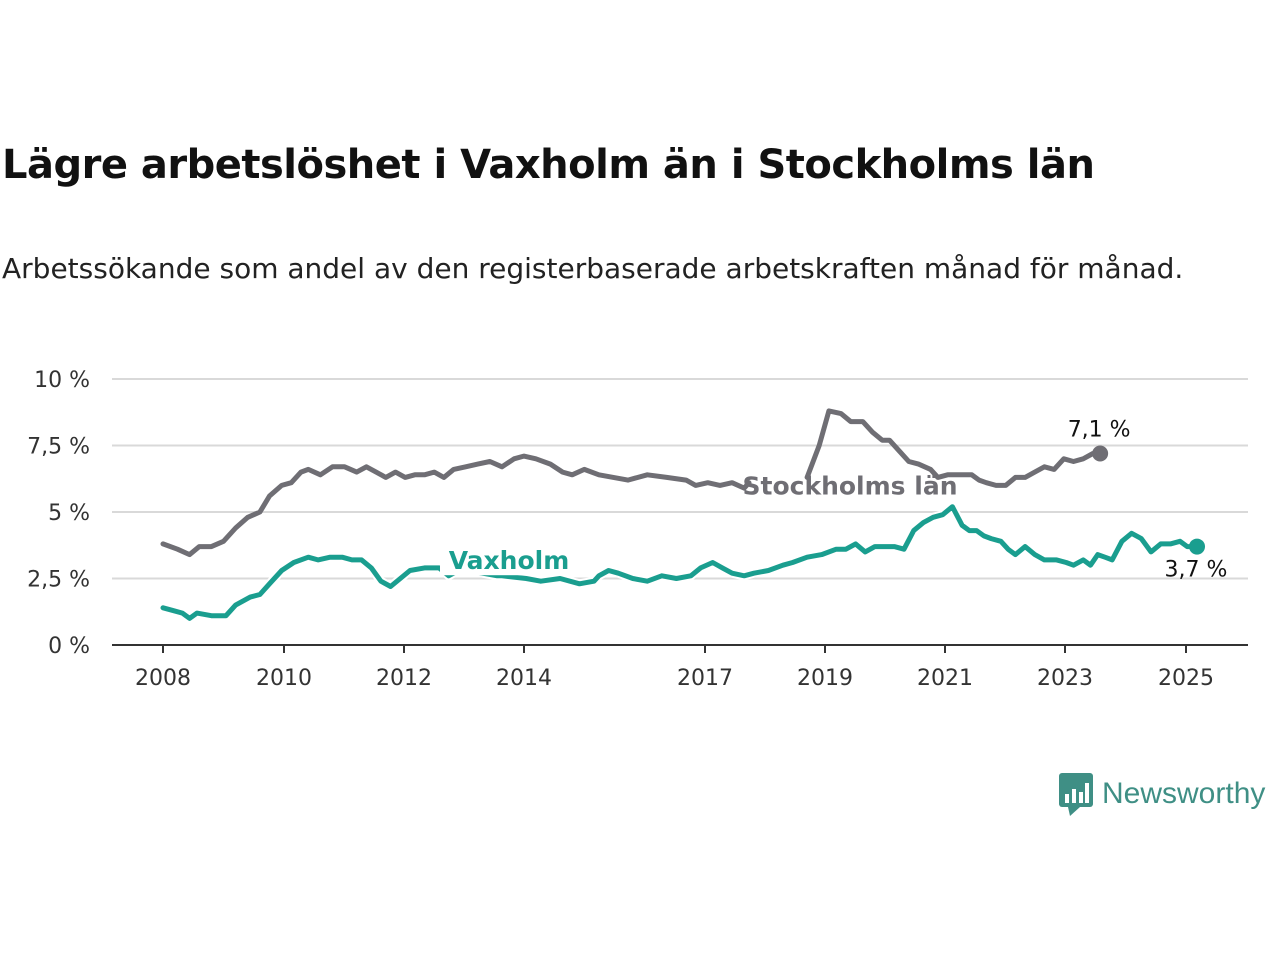 Image resolution: width=1280 pixels, height=960 pixels. I want to click on series-halo-vaxholm, so click(679, 562).